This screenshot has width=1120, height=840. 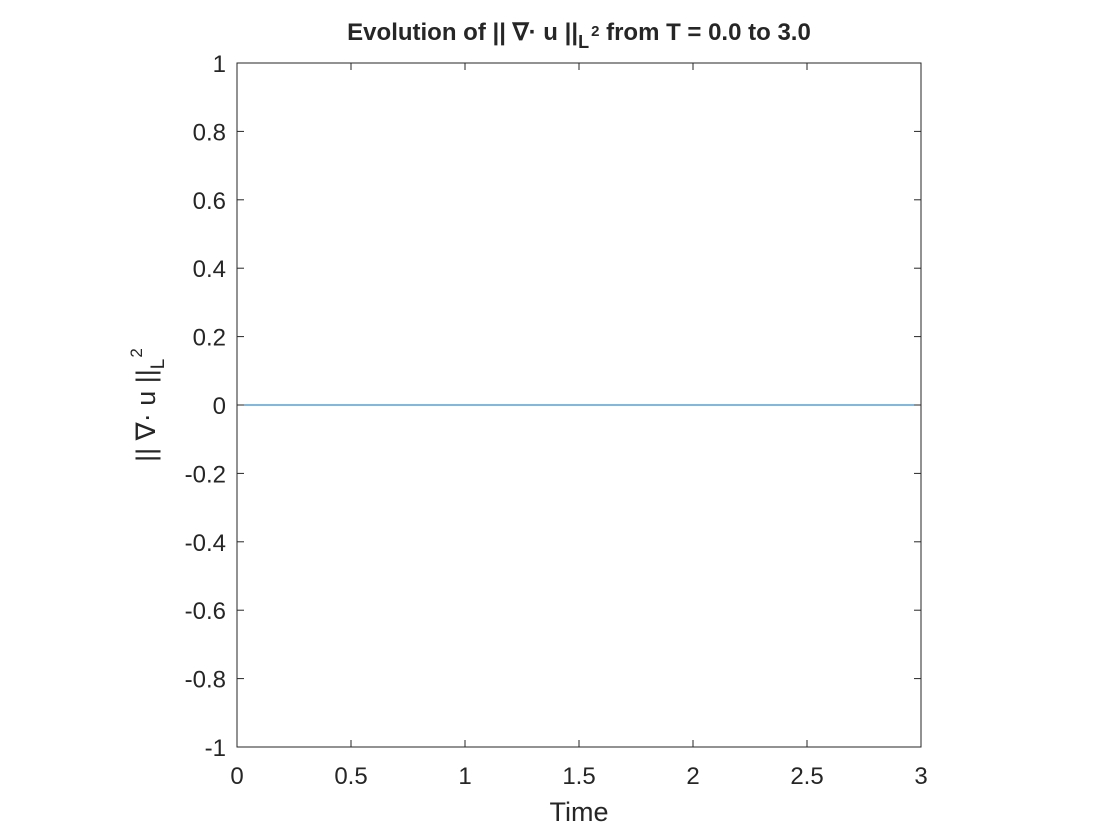 What do you see at coordinates (205, 543) in the screenshot?
I see `y-tick-label: -0.4` at bounding box center [205, 543].